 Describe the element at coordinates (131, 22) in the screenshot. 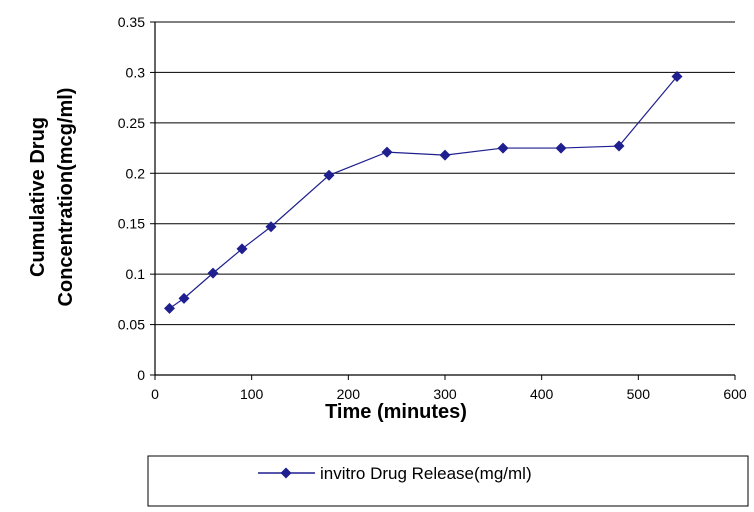

I see `y-tick-label: 0.35` at that location.